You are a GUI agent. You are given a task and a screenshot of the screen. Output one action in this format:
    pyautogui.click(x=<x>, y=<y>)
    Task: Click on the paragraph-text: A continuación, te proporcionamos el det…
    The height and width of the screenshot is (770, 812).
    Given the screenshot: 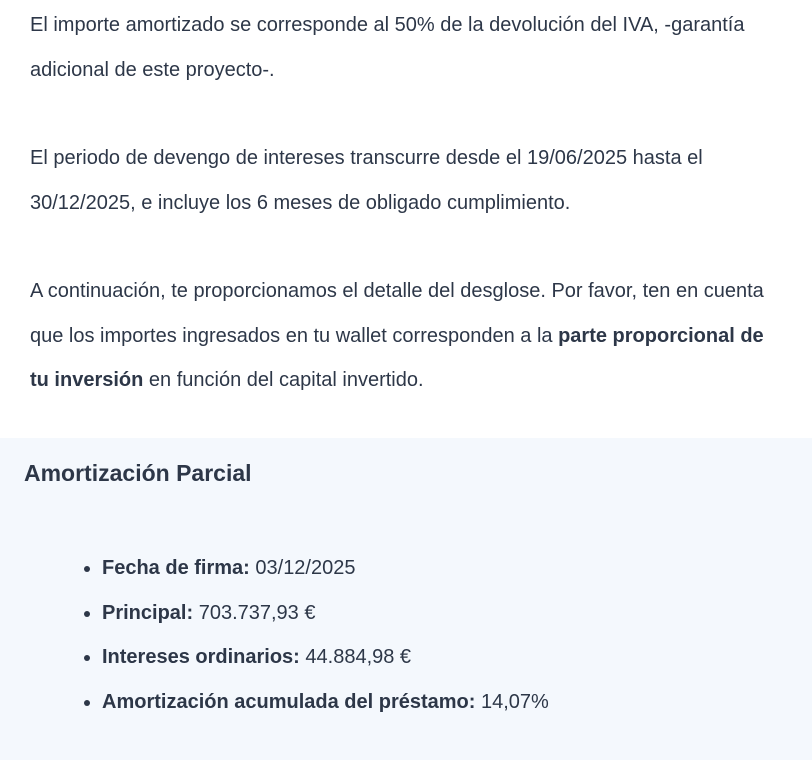 What is the action you would take?
    pyautogui.click(x=397, y=313)
    